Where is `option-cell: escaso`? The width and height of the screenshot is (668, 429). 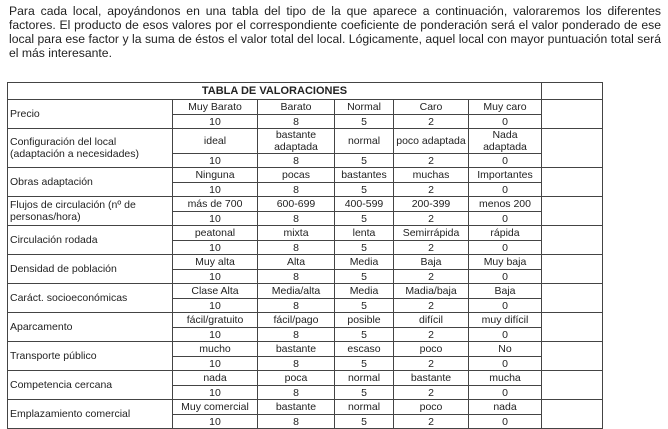 option-cell: escaso is located at coordinates (364, 349).